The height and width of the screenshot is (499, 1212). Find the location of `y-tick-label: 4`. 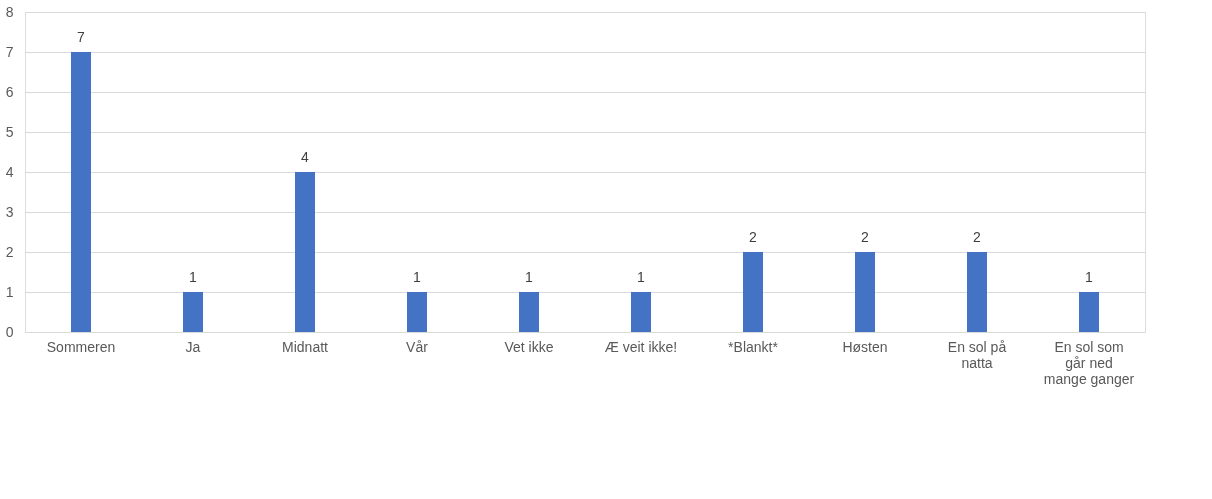

y-tick-label: 4 is located at coordinates (9, 171).